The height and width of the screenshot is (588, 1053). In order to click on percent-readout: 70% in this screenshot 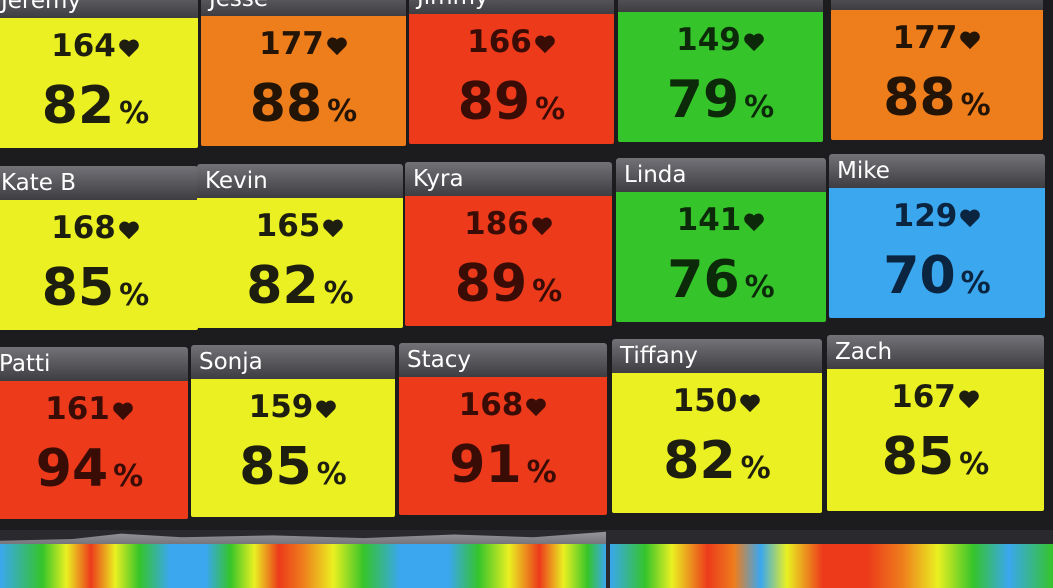, I will do `click(937, 282)`.